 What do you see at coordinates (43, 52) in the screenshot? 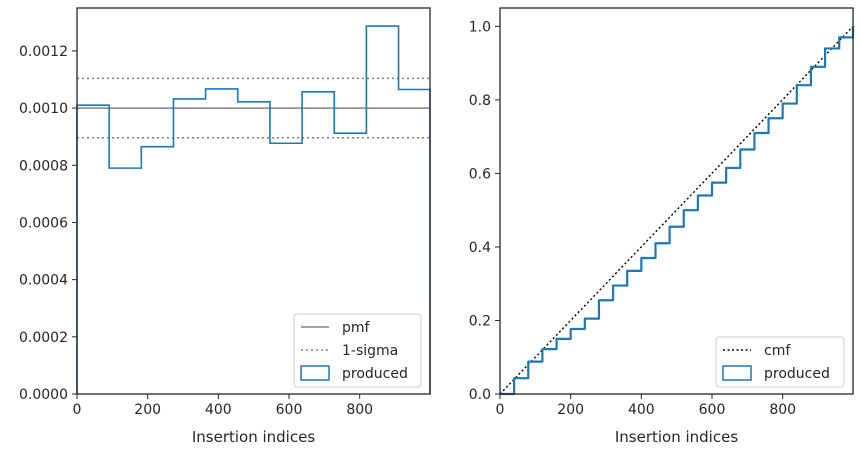
I see `y-tick-label: 0.0012` at bounding box center [43, 52].